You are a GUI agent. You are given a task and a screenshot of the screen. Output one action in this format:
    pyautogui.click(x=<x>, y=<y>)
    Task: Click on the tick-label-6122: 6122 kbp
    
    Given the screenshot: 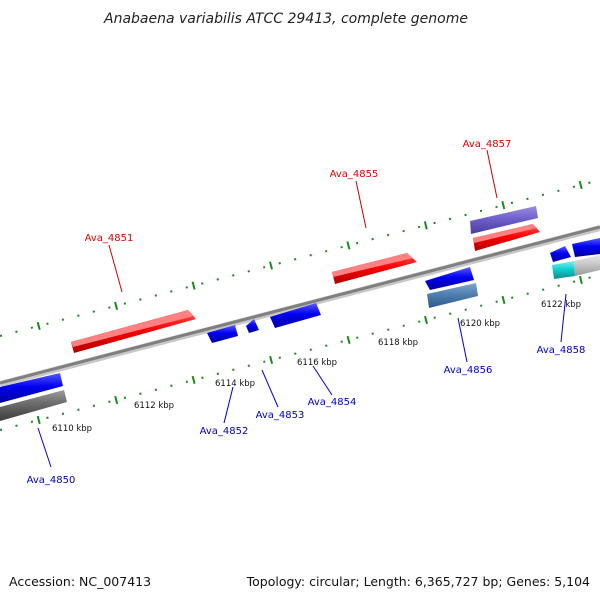 What is the action you would take?
    pyautogui.click(x=561, y=305)
    